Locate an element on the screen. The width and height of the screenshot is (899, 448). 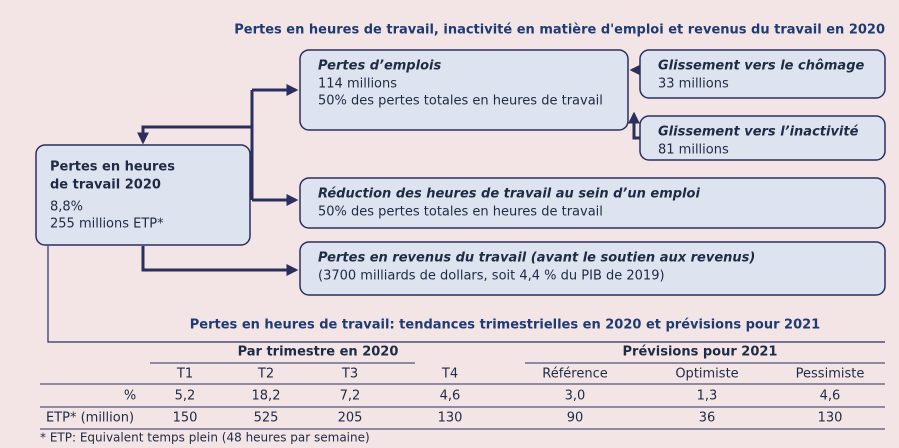
column-header: Optimiste is located at coordinates (706, 374).